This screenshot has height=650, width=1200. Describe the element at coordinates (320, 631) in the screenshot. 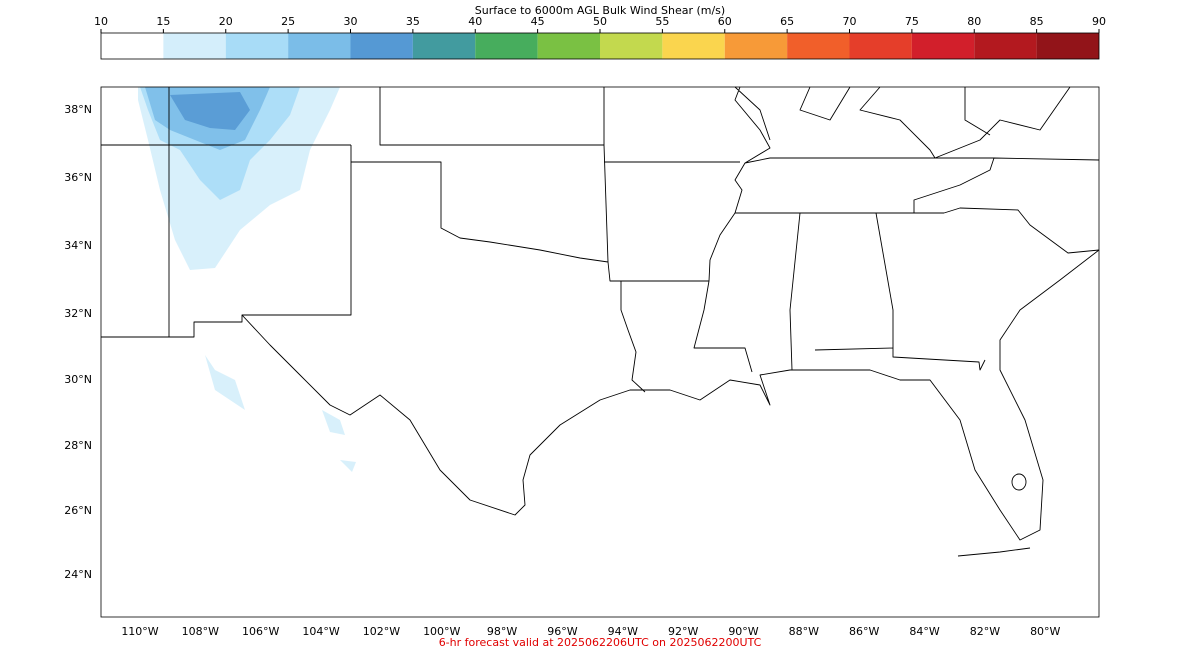

I see `lon-label: 104°W` at that location.